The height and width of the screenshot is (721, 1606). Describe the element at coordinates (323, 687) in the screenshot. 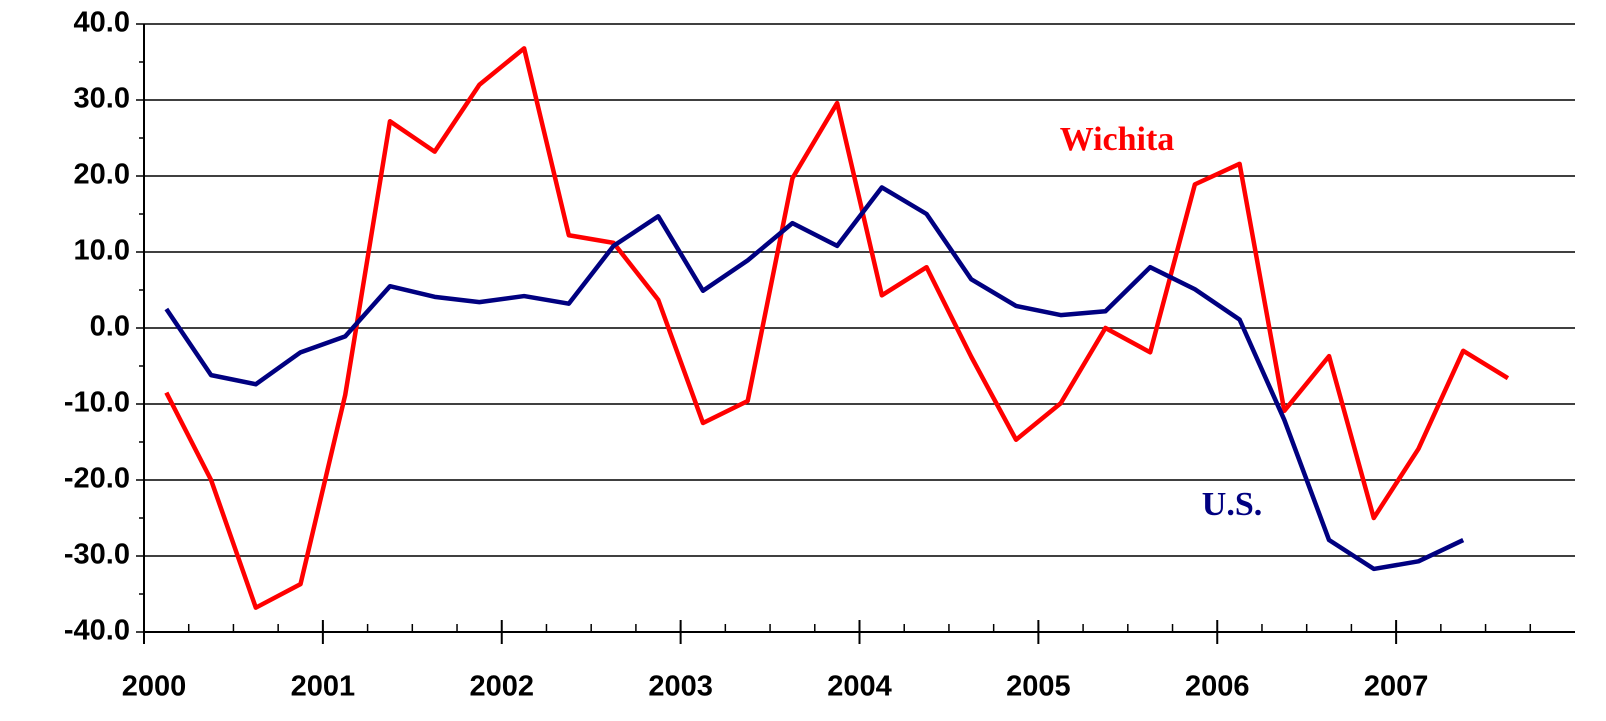

I see `x-tick-label: 2001` at that location.